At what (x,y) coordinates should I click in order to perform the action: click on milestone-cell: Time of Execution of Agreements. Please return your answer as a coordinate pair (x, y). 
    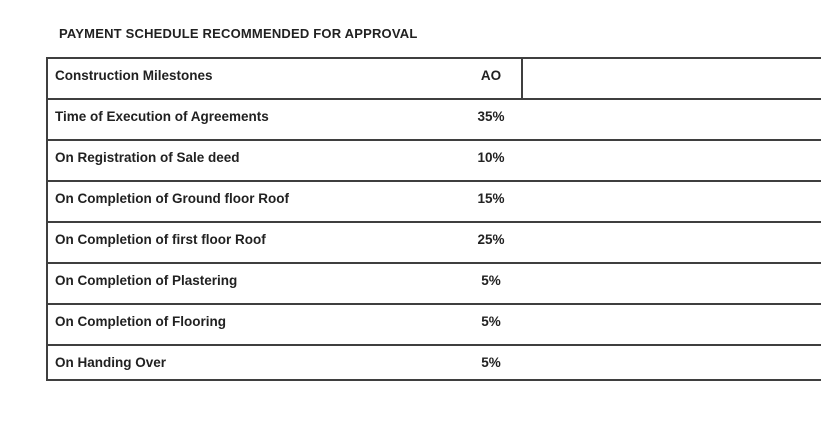
    Looking at the image, I should click on (162, 116).